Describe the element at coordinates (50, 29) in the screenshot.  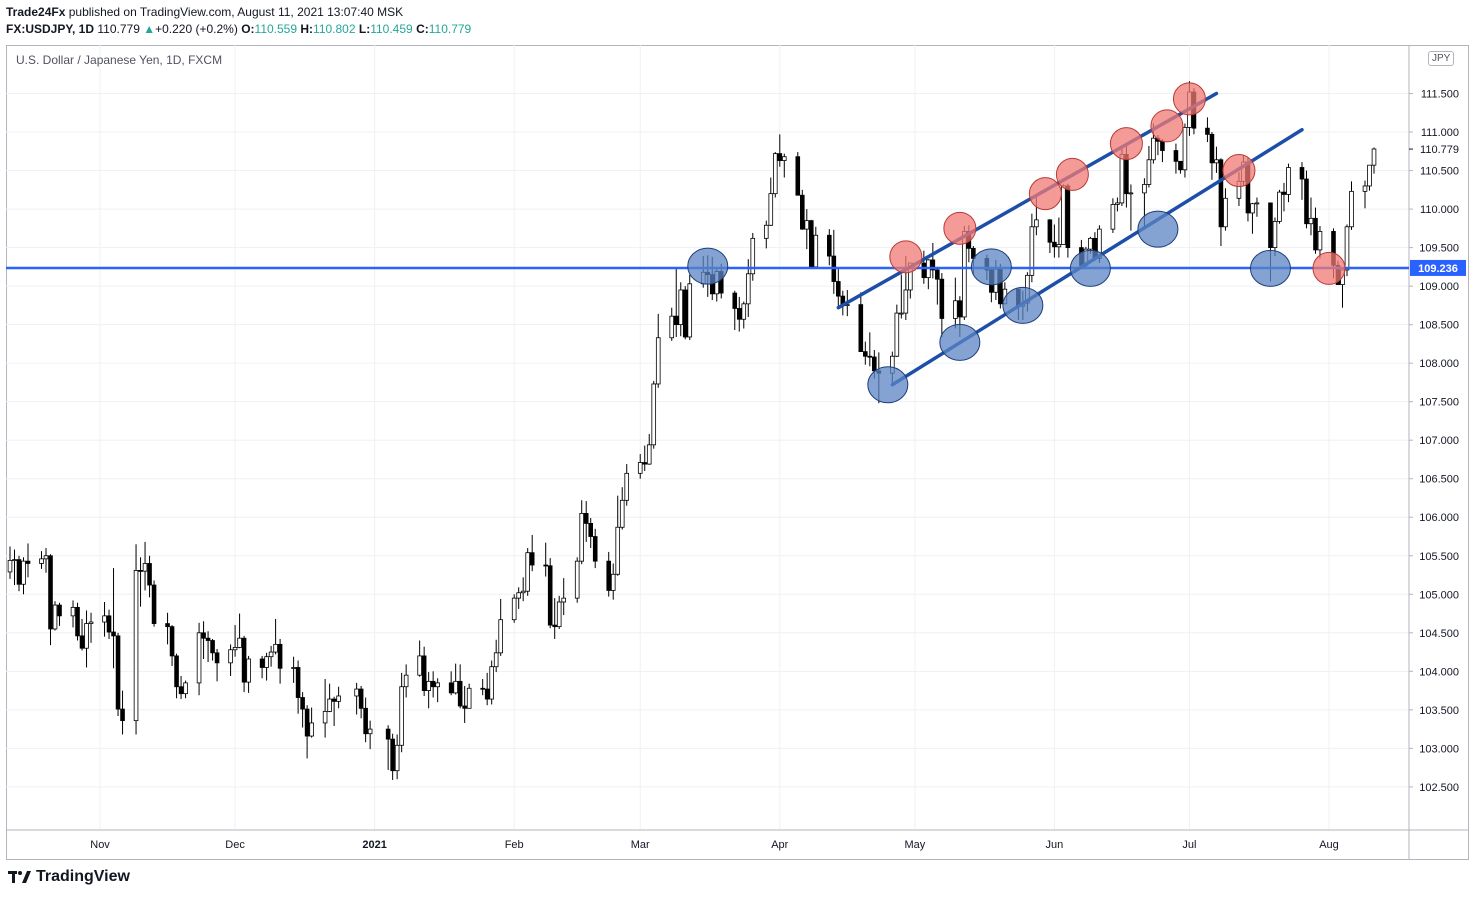
I see `symbol-label: FX:USDJPY, 1D` at that location.